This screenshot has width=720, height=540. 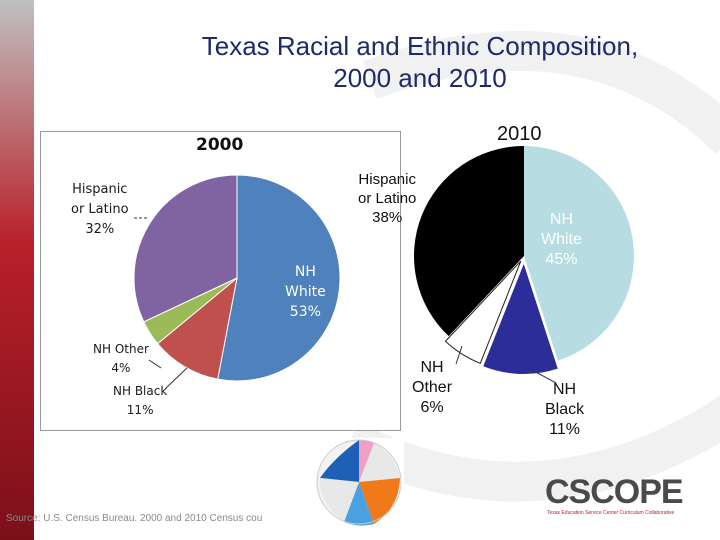 I want to click on label-2000-black: NH Black 11%, so click(x=140, y=401).